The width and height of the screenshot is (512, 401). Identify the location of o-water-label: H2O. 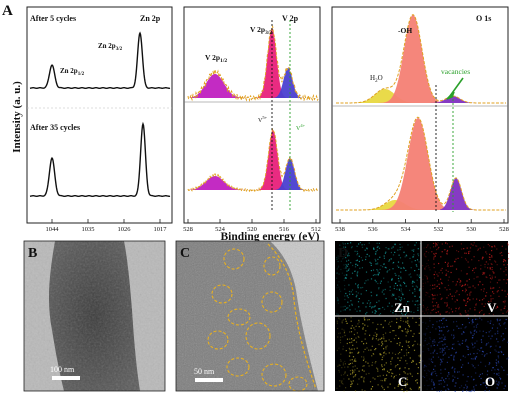
(376, 79).